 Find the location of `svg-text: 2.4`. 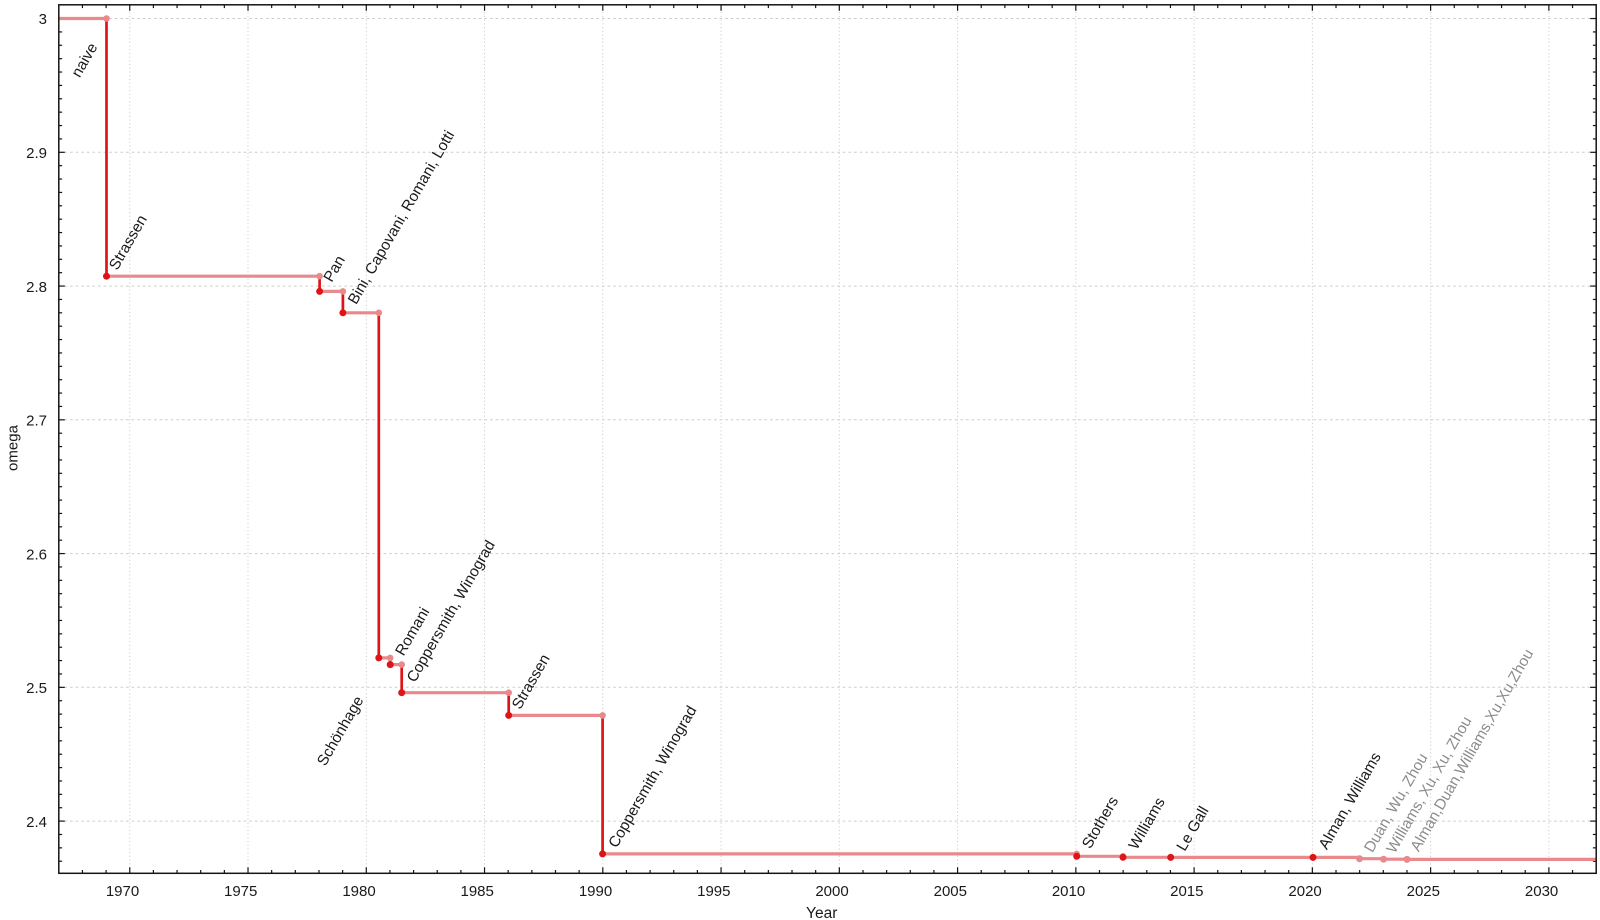

svg-text: 2.4 is located at coordinates (36, 822).